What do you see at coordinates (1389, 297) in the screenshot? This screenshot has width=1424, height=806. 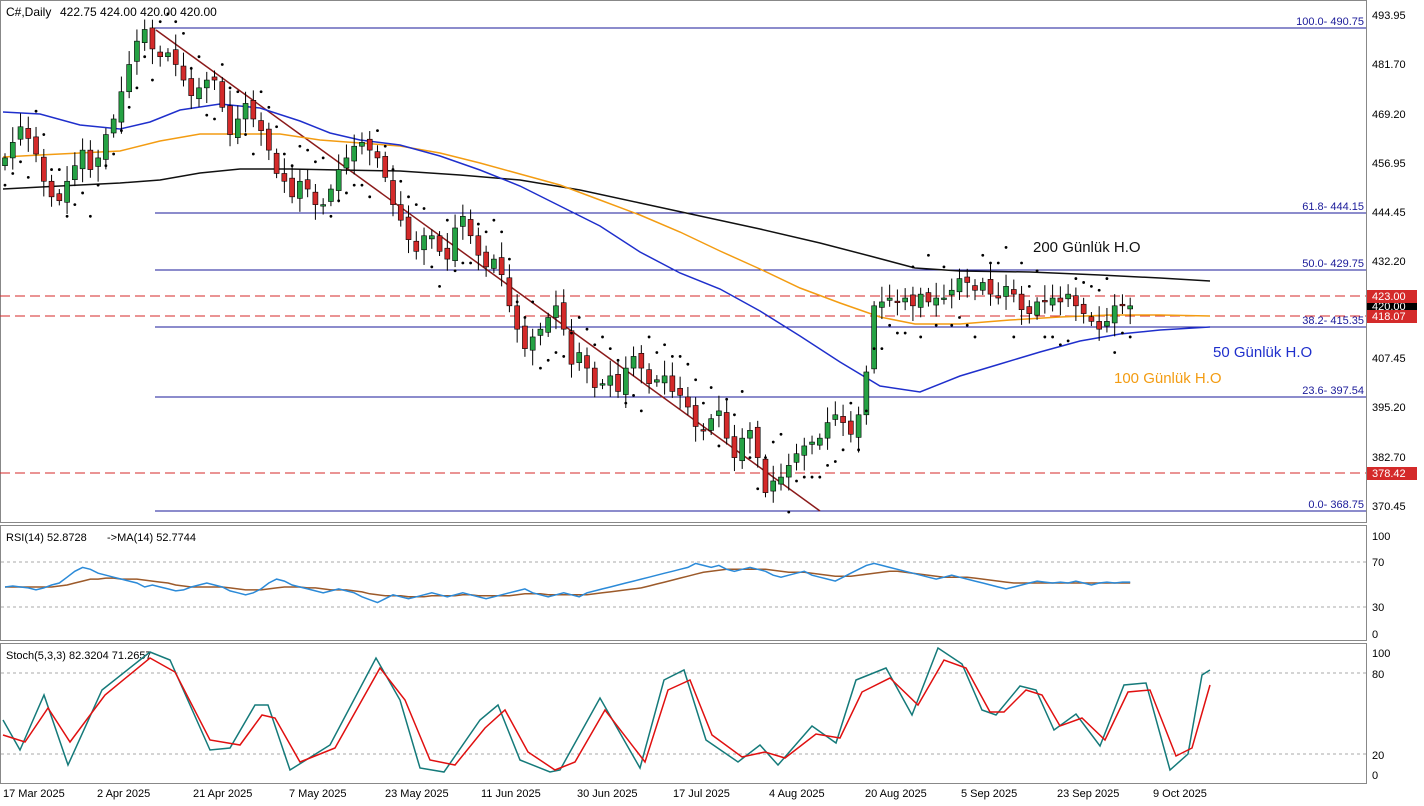 I see `price-tag-423-text: 423.00` at bounding box center [1389, 297].